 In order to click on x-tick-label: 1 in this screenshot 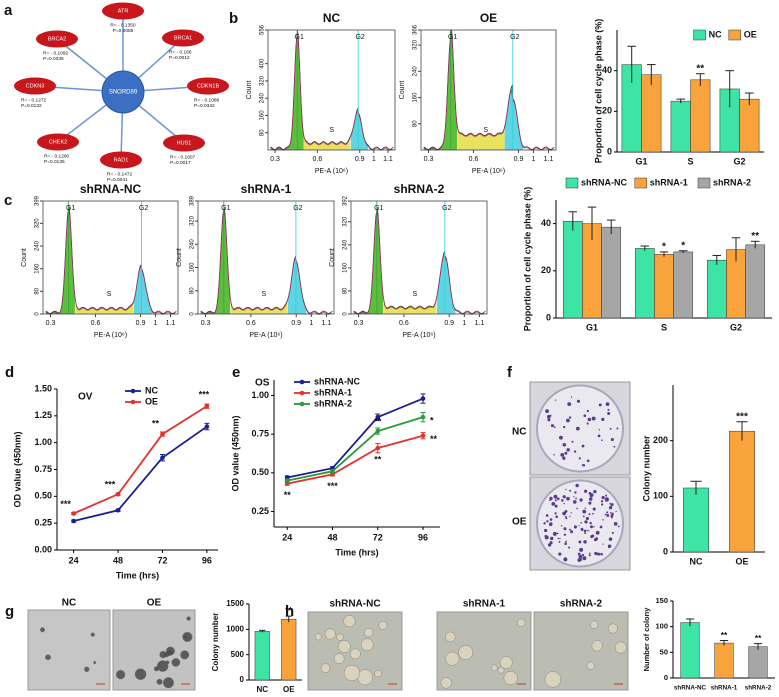, I will do `click(534, 159)`.